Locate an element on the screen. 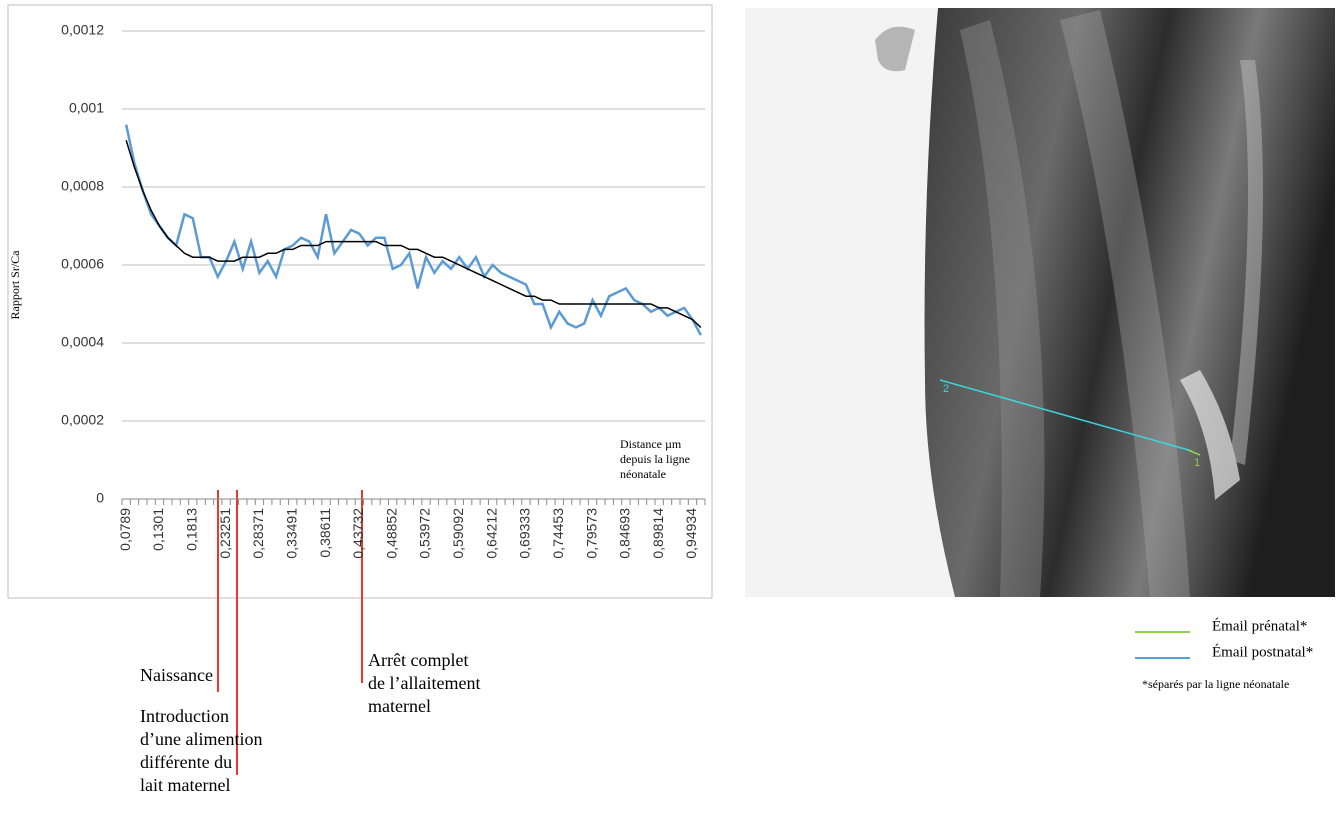  x-tick-label: 0,43732 is located at coordinates (358, 533).